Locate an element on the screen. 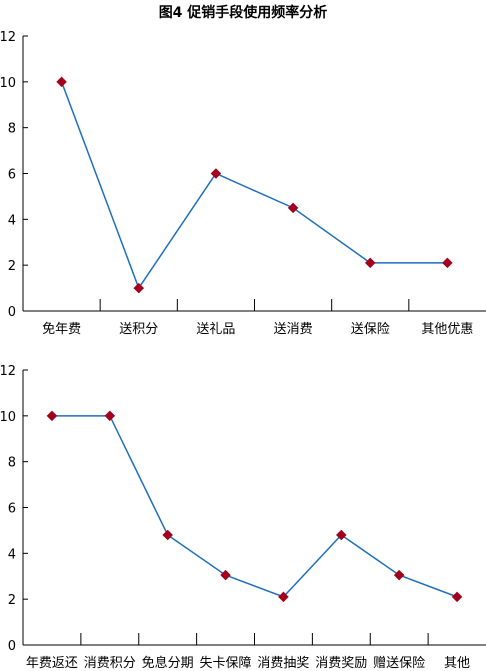 The width and height of the screenshot is (486, 671). category-label-2: 免息分期 is located at coordinates (168, 663).